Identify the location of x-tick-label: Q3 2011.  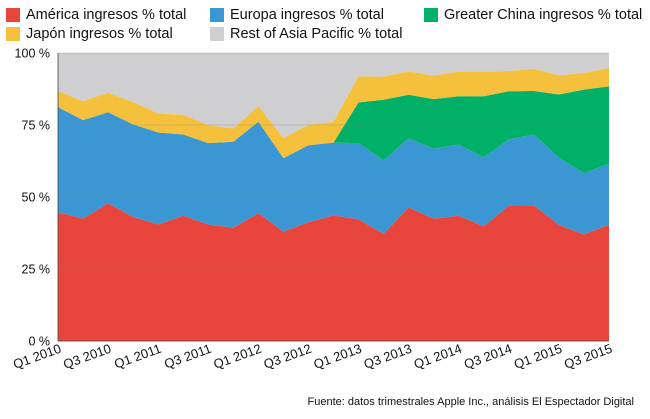
(187, 356).